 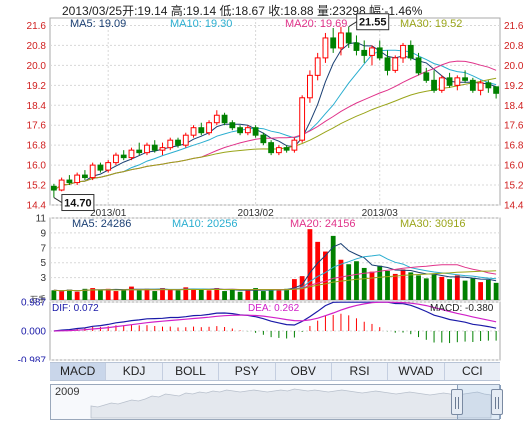 I want to click on tab-cci: CCI, so click(x=472, y=371).